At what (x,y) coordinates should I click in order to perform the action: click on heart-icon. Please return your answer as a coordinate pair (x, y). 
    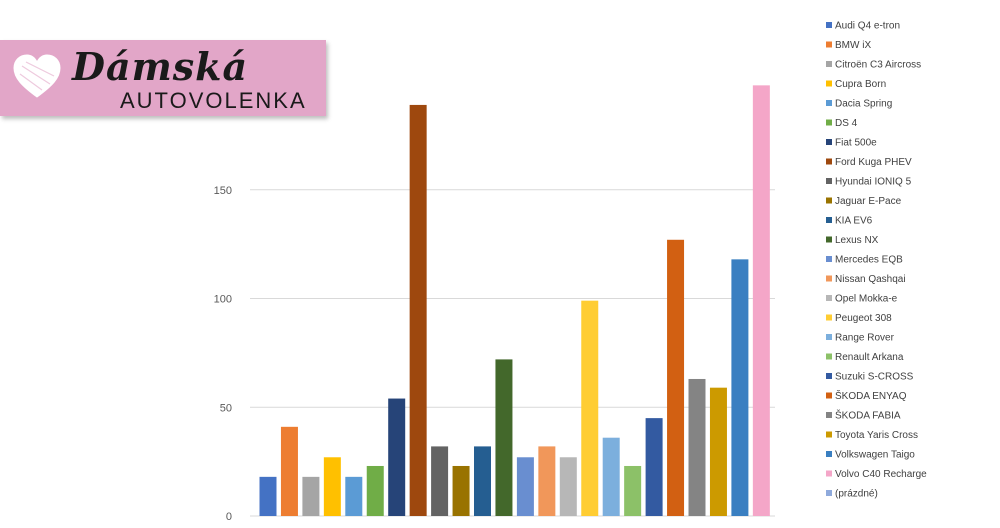
    Looking at the image, I should click on (37, 76).